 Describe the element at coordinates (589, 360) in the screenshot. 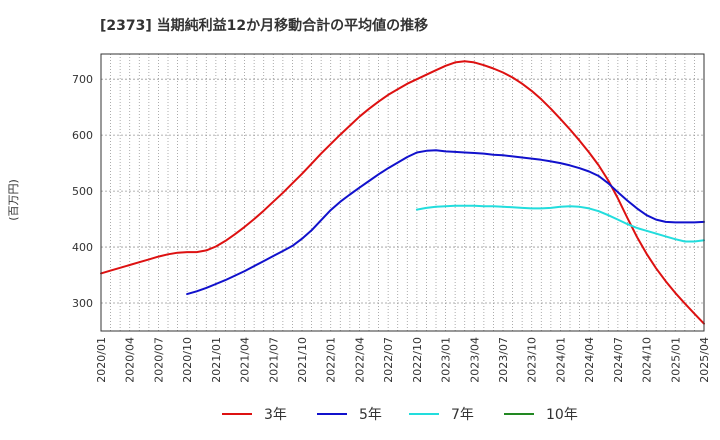

I see `x-tick-label: 2024/04` at that location.